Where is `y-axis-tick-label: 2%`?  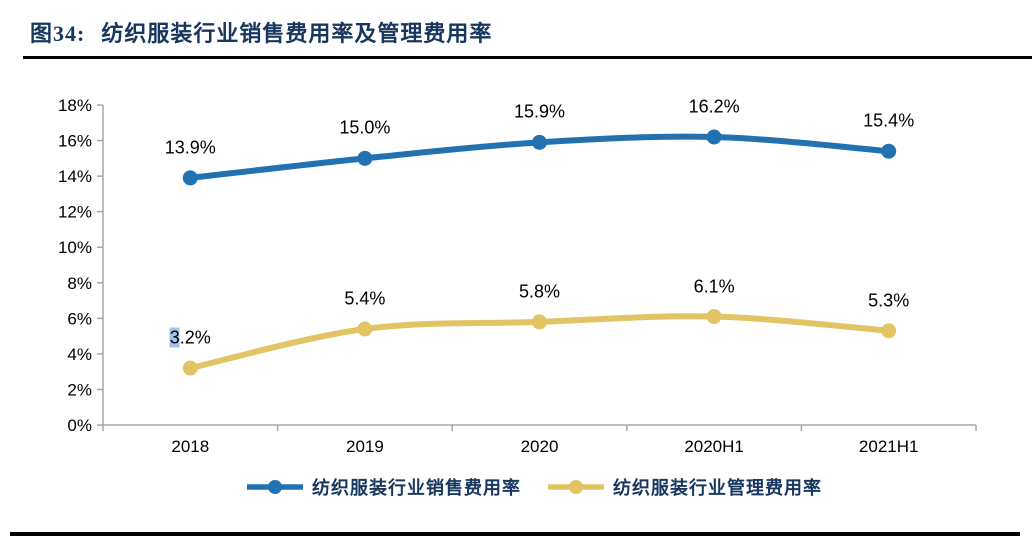
y-axis-tick-label: 2% is located at coordinates (79, 389).